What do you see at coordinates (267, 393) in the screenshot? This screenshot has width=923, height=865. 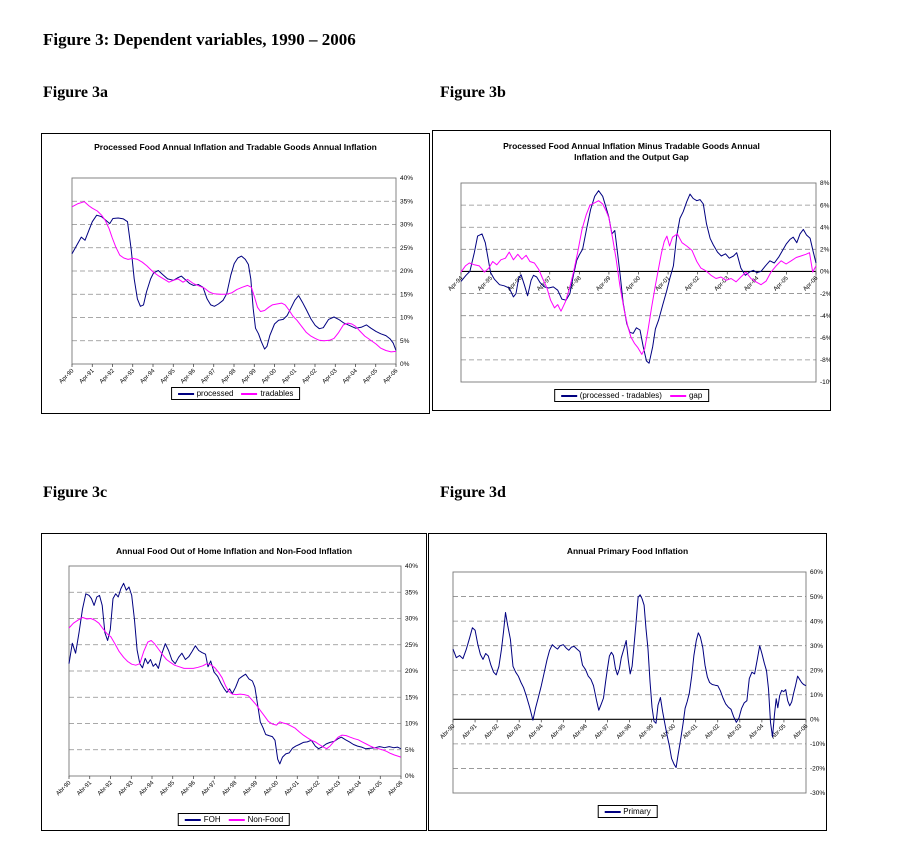 I see `legend-item: tradables` at bounding box center [267, 393].